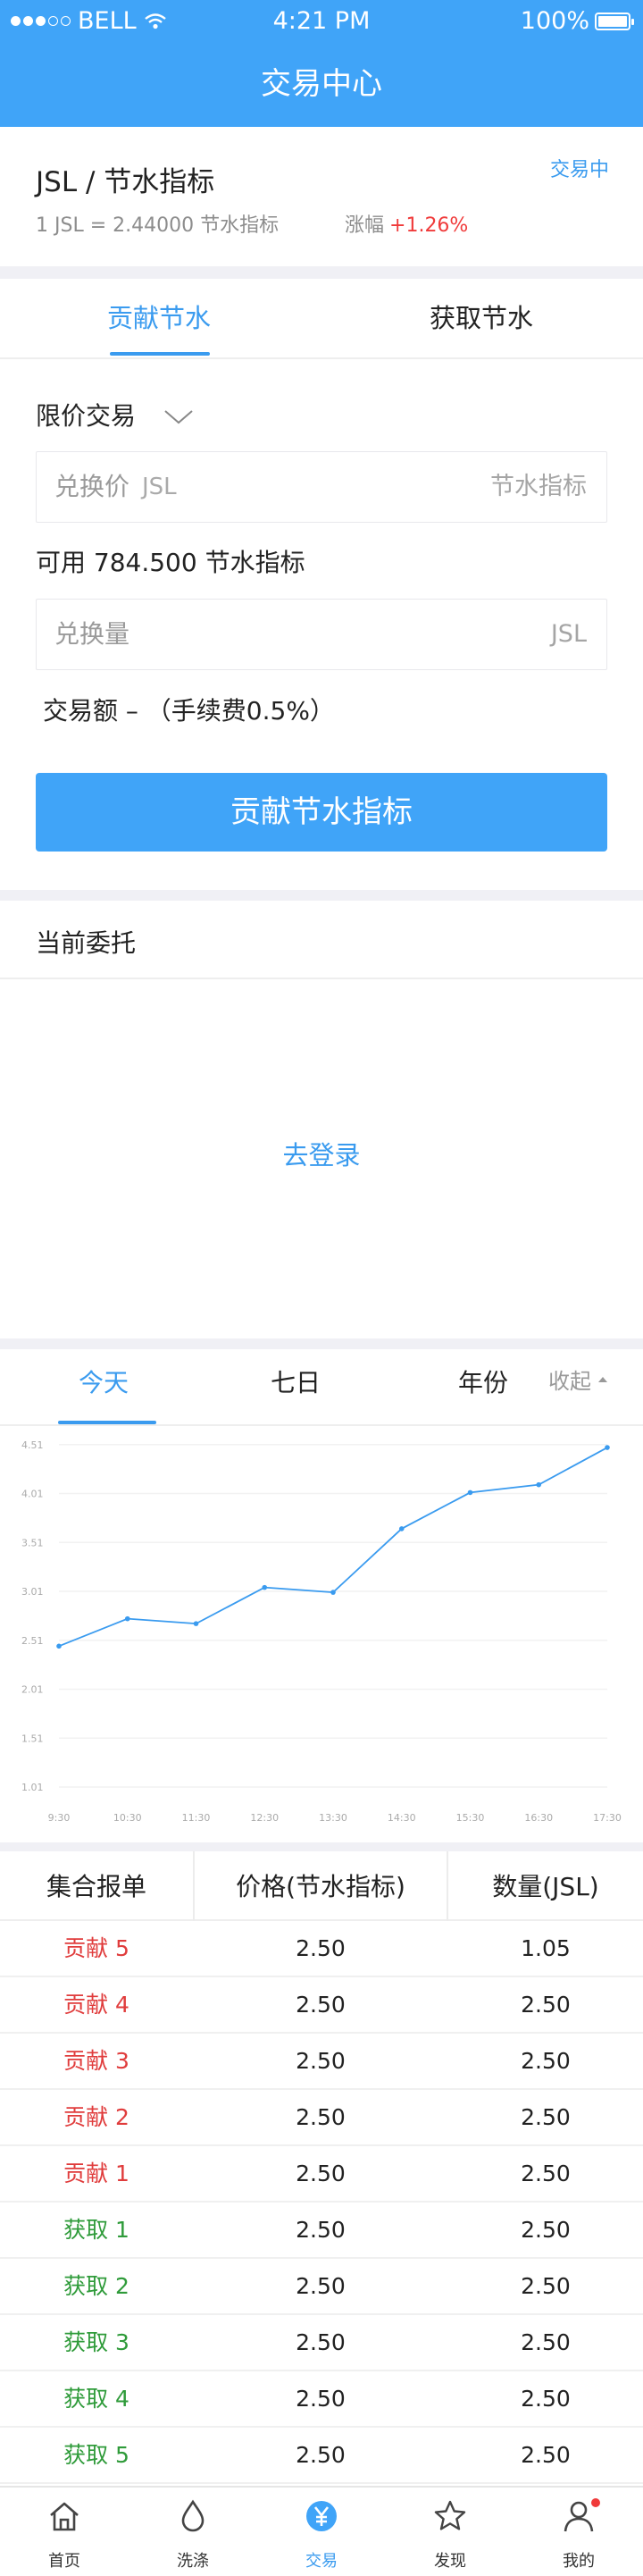 Image resolution: width=643 pixels, height=2576 pixels. Describe the element at coordinates (450, 2562) in the screenshot. I see `tabbar-label: 发现` at that location.